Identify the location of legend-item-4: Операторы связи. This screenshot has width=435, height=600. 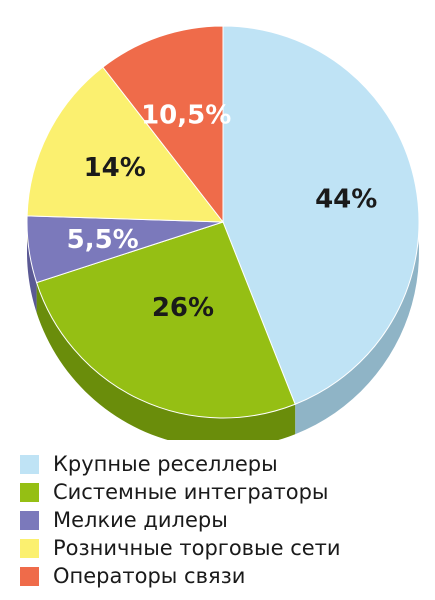
(225, 576).